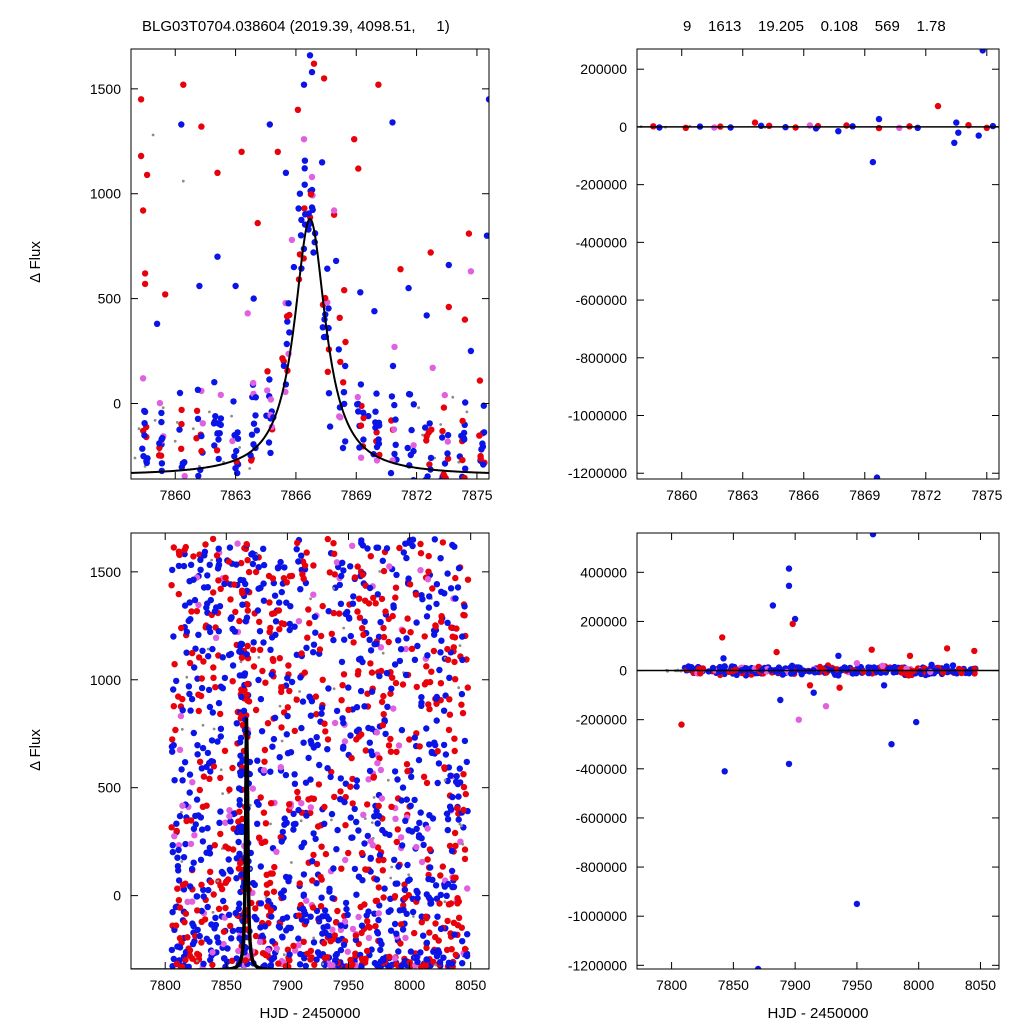 The height and width of the screenshot is (1024, 1024). I want to click on y-tick-label: 200000, so click(603, 69).